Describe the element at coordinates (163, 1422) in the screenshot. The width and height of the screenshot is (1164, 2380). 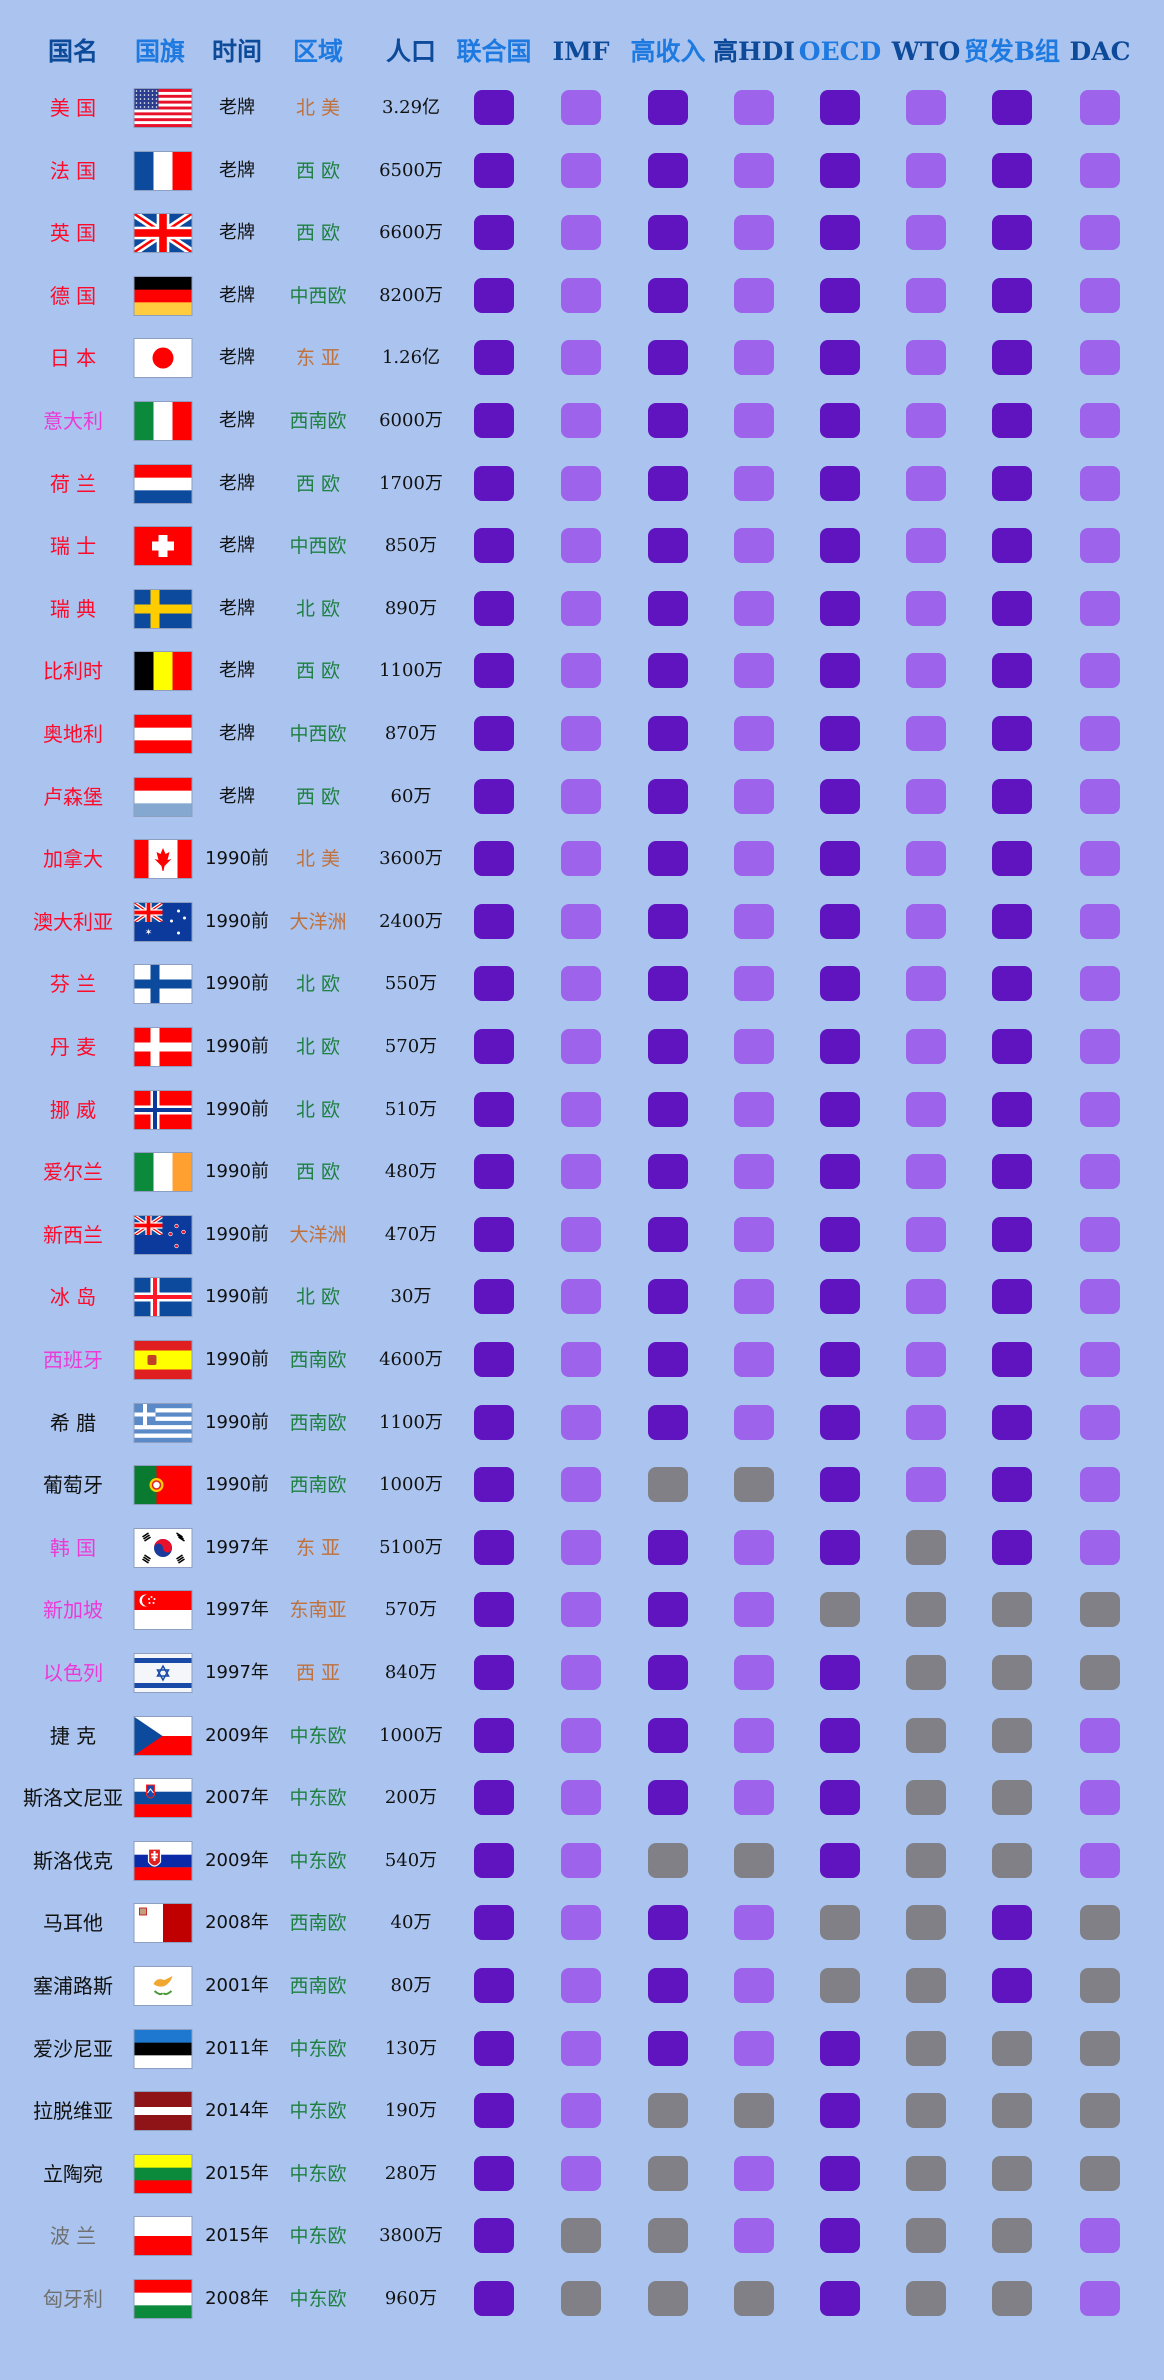
I see `flag-gr-icon` at that location.